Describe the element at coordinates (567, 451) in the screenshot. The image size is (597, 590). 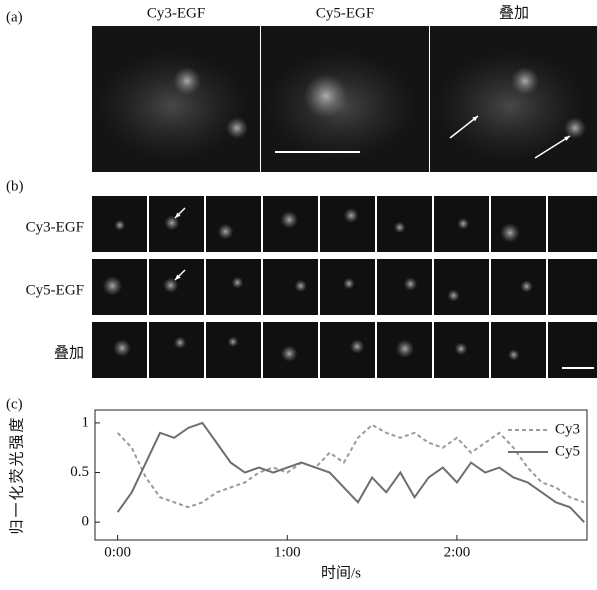
I see `legend-label: Cy5` at that location.